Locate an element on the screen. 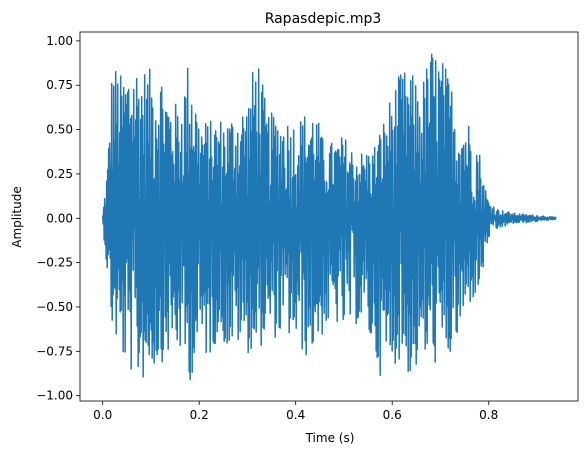 This screenshot has height=453, width=587. x-tick-label: 0.0 is located at coordinates (102, 415).